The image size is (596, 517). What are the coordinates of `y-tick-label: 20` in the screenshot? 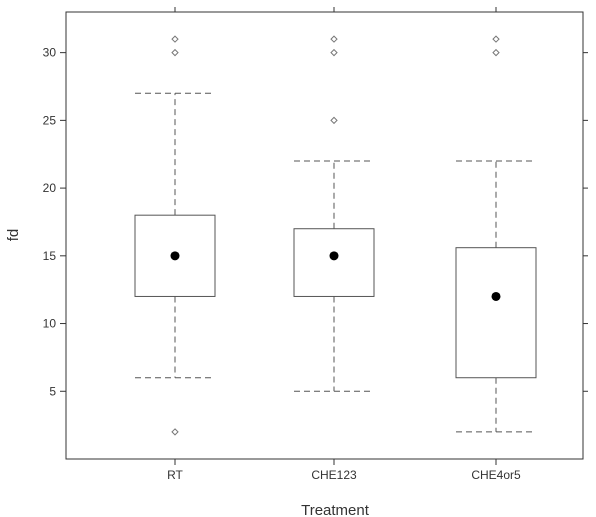 It's located at (50, 188).